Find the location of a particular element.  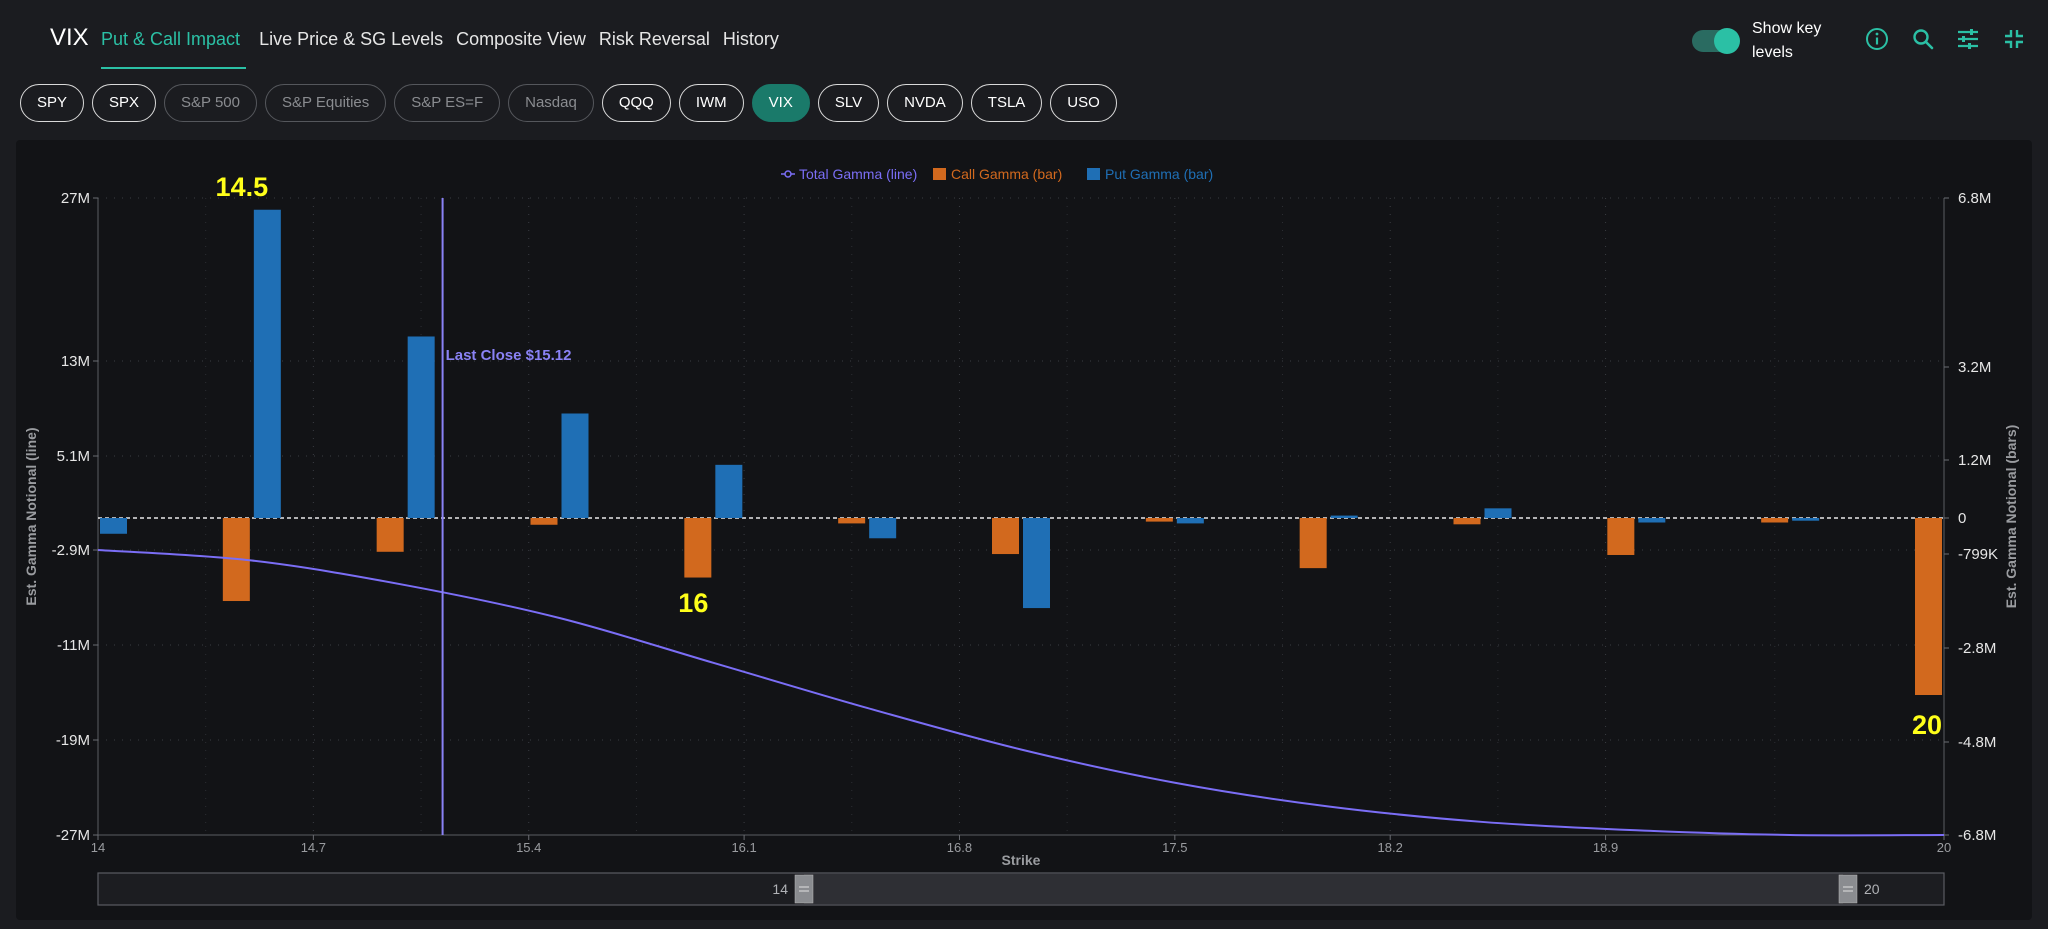

left-tick-label: -27M is located at coordinates (73, 835).